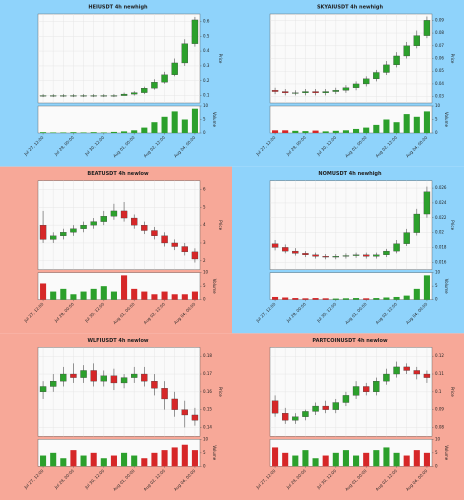  I want to click on y-axis-label: Price, so click(452, 392).